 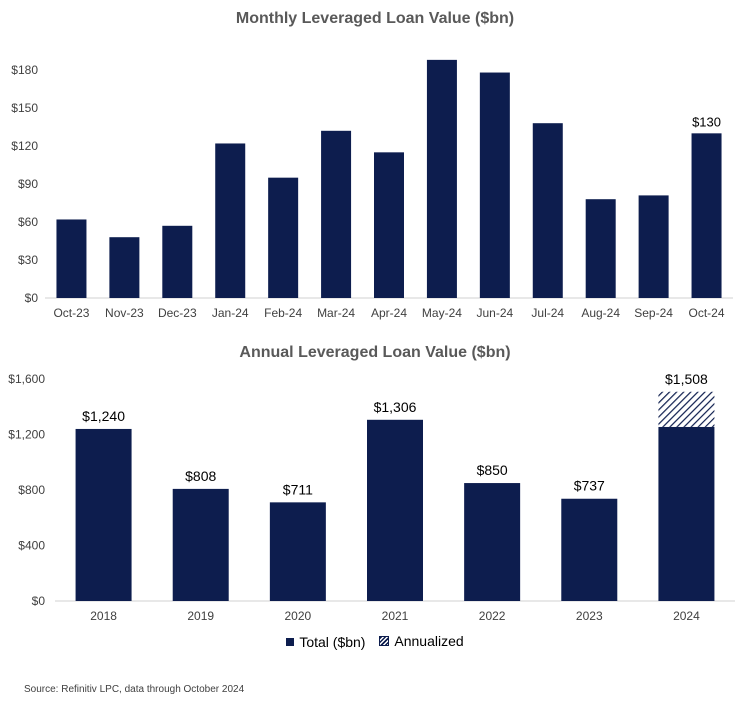 I want to click on x-tick-label: Mar-24, so click(x=336, y=313).